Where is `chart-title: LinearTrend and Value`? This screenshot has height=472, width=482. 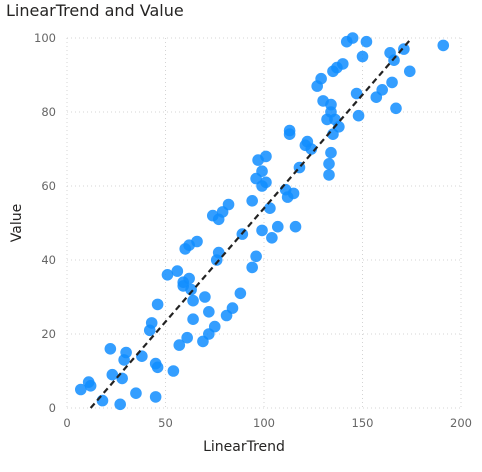 chart-title: LinearTrend and Value is located at coordinates (95, 10).